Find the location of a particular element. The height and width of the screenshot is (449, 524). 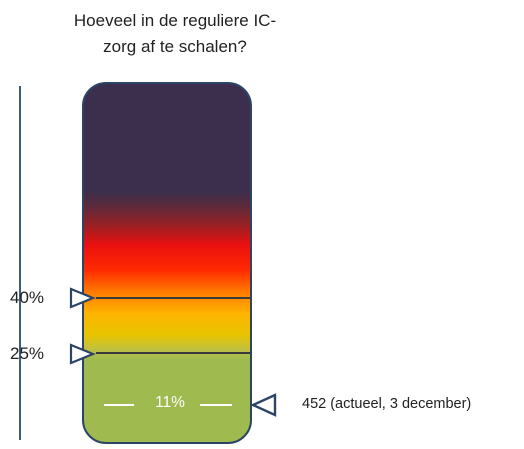

current-dash-left is located at coordinates (119, 405).